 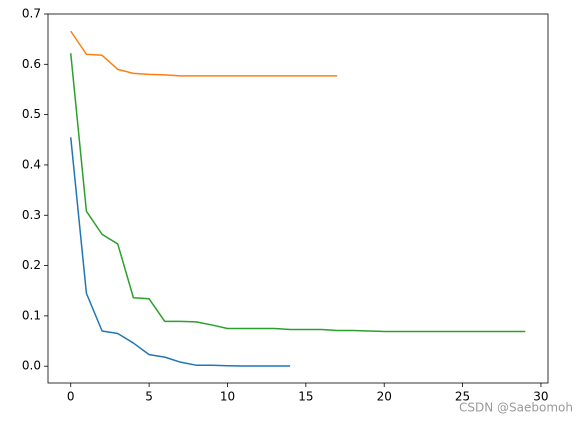 I want to click on x-tick-label: 20, so click(x=384, y=397).